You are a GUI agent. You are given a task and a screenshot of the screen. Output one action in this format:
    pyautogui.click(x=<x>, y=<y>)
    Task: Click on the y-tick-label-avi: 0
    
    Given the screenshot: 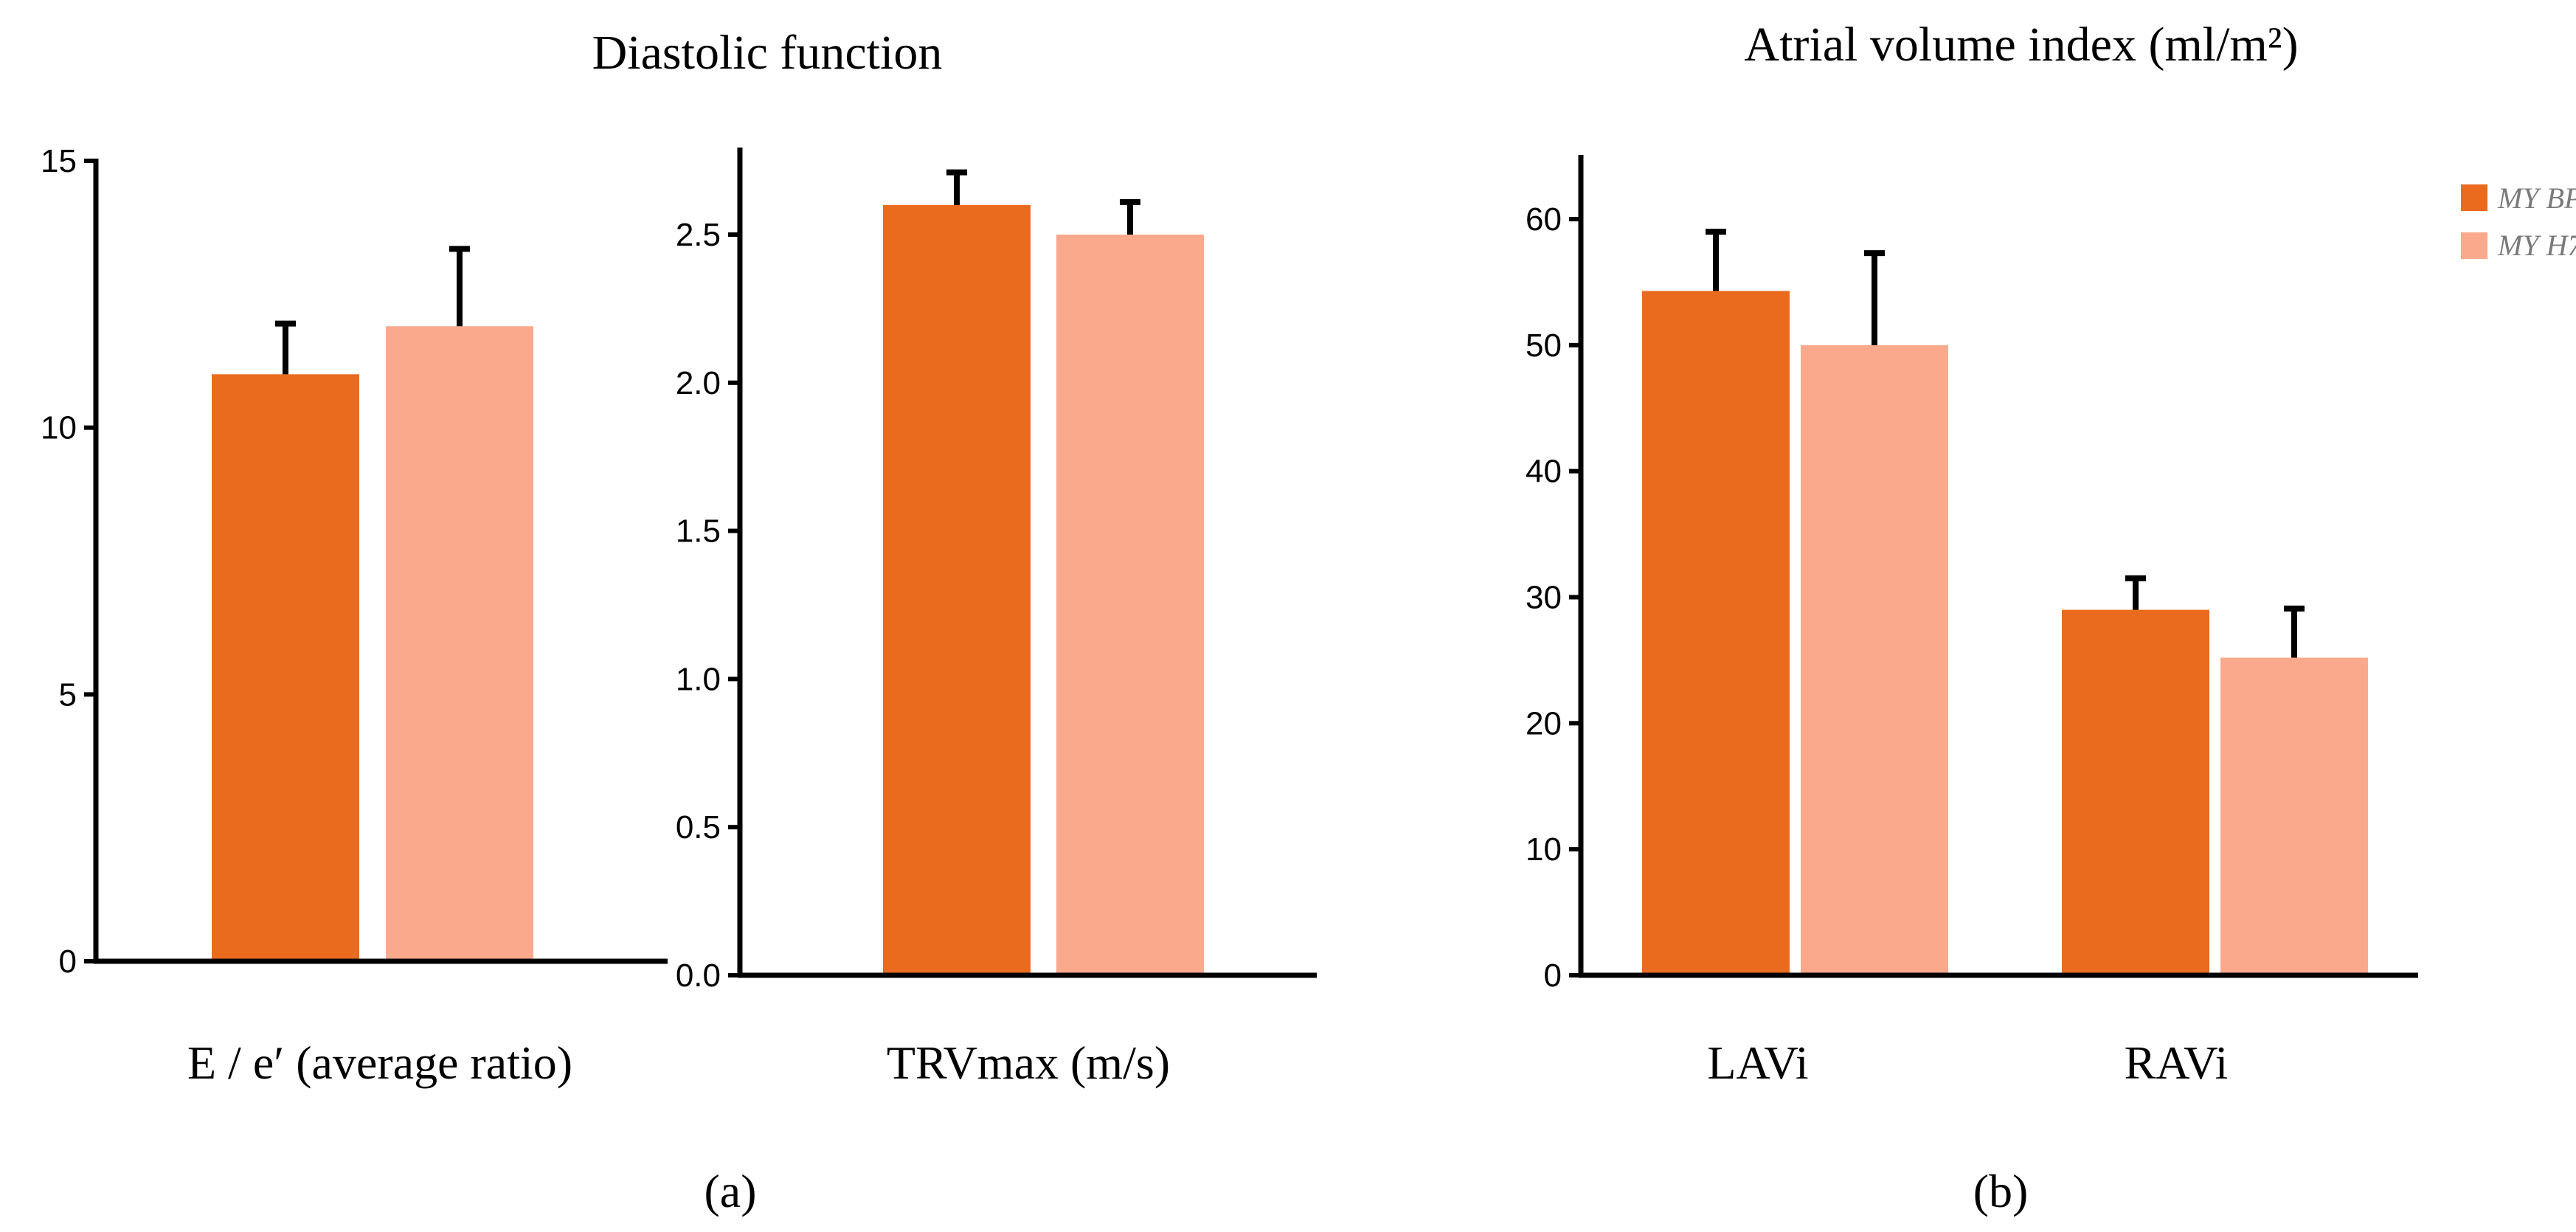 What is the action you would take?
    pyautogui.click(x=1553, y=976)
    